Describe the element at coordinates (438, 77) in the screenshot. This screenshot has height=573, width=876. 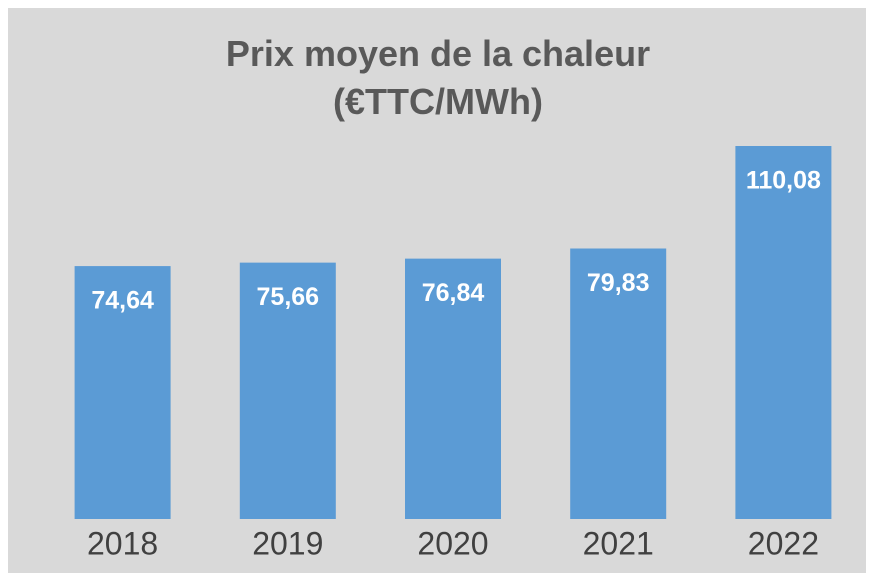
I see `chart-title: Prix moyen de la chaleur (€TTC/MWh)` at that location.